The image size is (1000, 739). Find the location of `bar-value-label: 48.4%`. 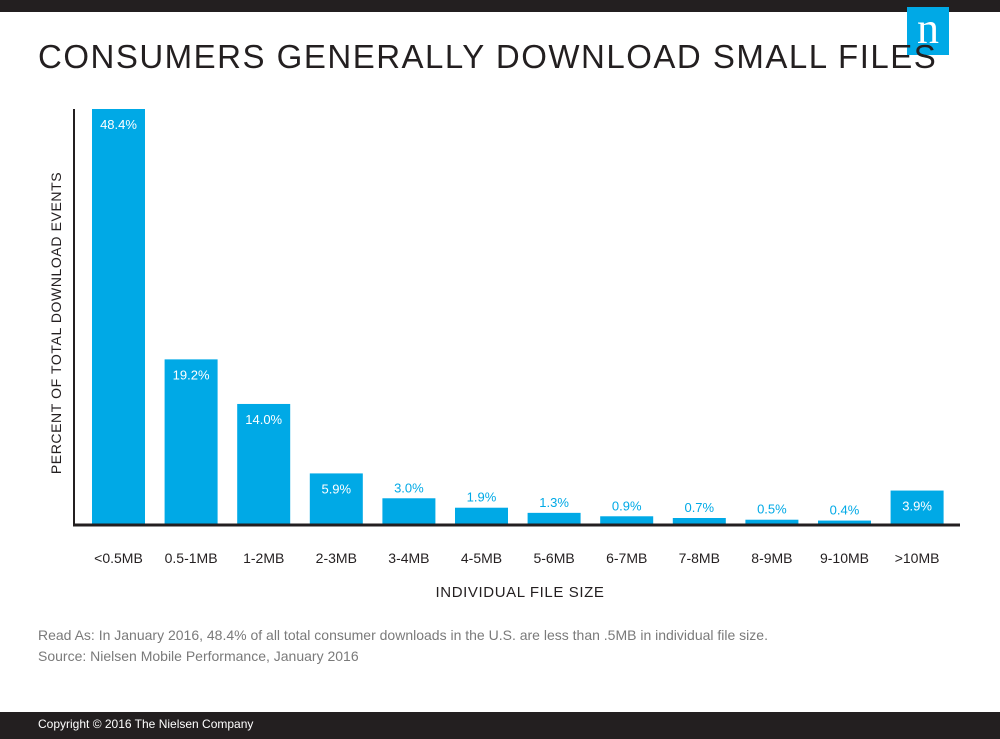

bar-value-label: 48.4% is located at coordinates (118, 124).